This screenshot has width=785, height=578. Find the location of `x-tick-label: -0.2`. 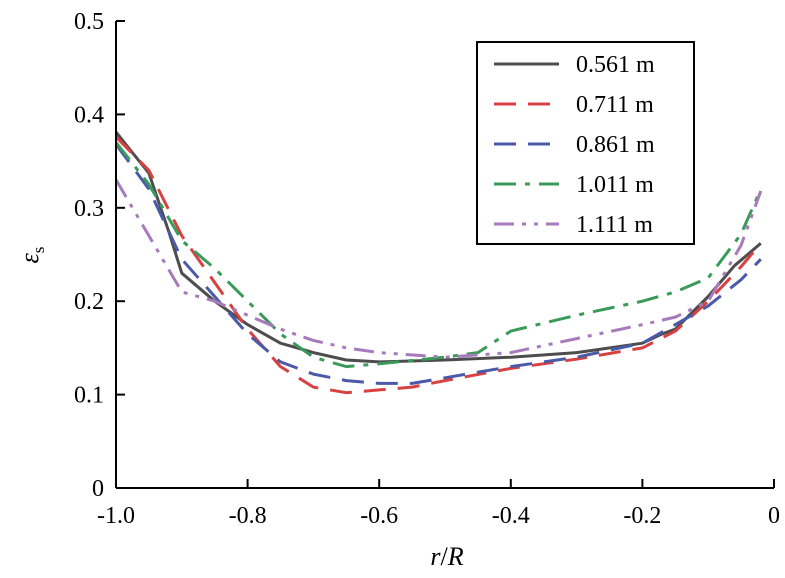

x-tick-label: -0.2 is located at coordinates (642, 516).